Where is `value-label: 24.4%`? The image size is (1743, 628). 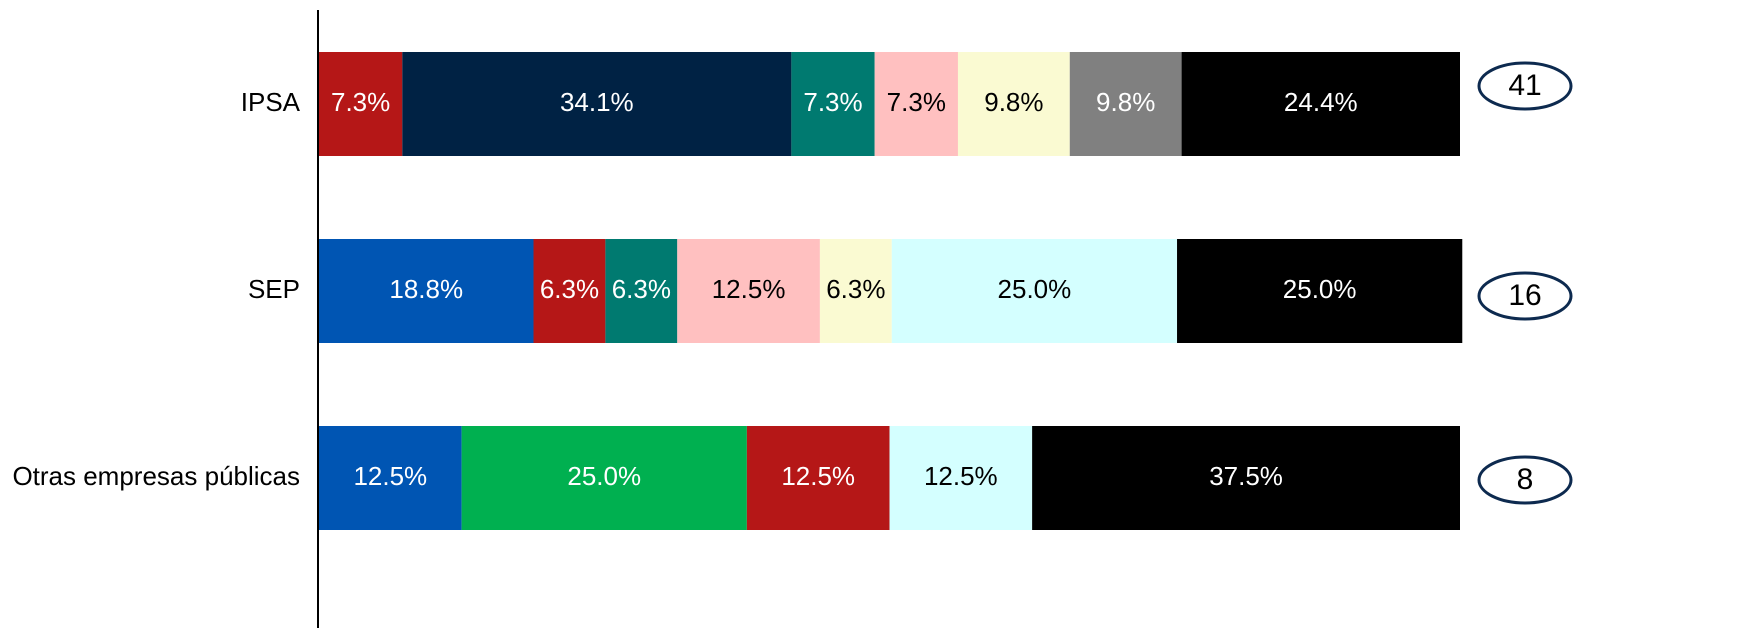 value-label: 24.4% is located at coordinates (1321, 102).